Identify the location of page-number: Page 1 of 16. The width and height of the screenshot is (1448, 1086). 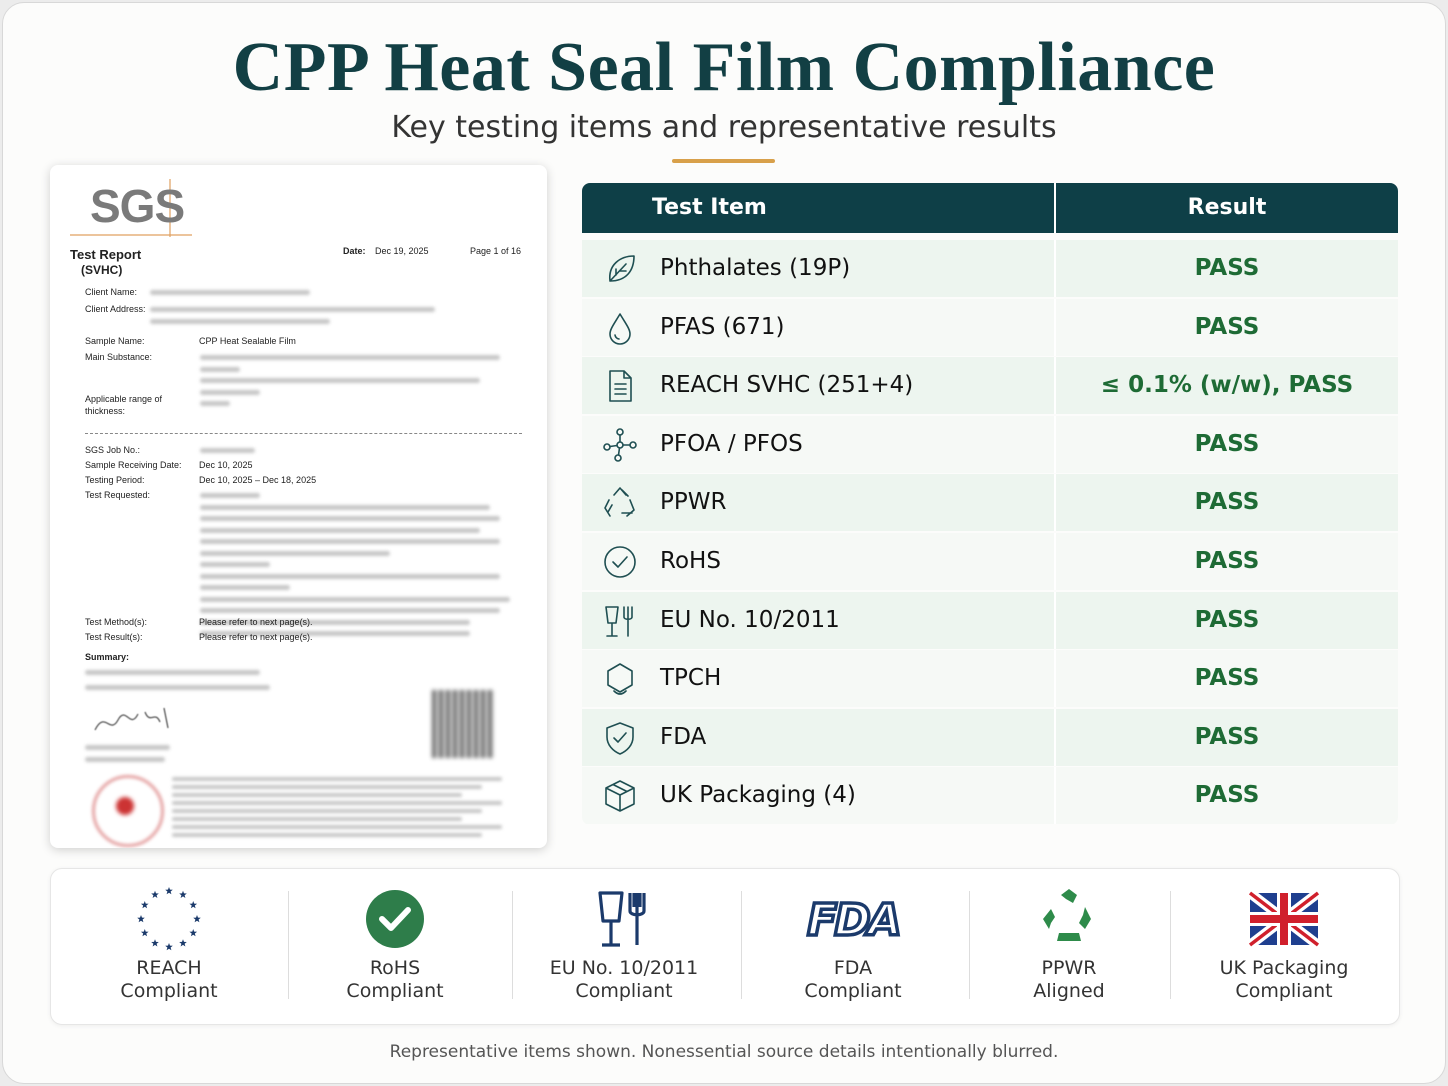
(496, 251).